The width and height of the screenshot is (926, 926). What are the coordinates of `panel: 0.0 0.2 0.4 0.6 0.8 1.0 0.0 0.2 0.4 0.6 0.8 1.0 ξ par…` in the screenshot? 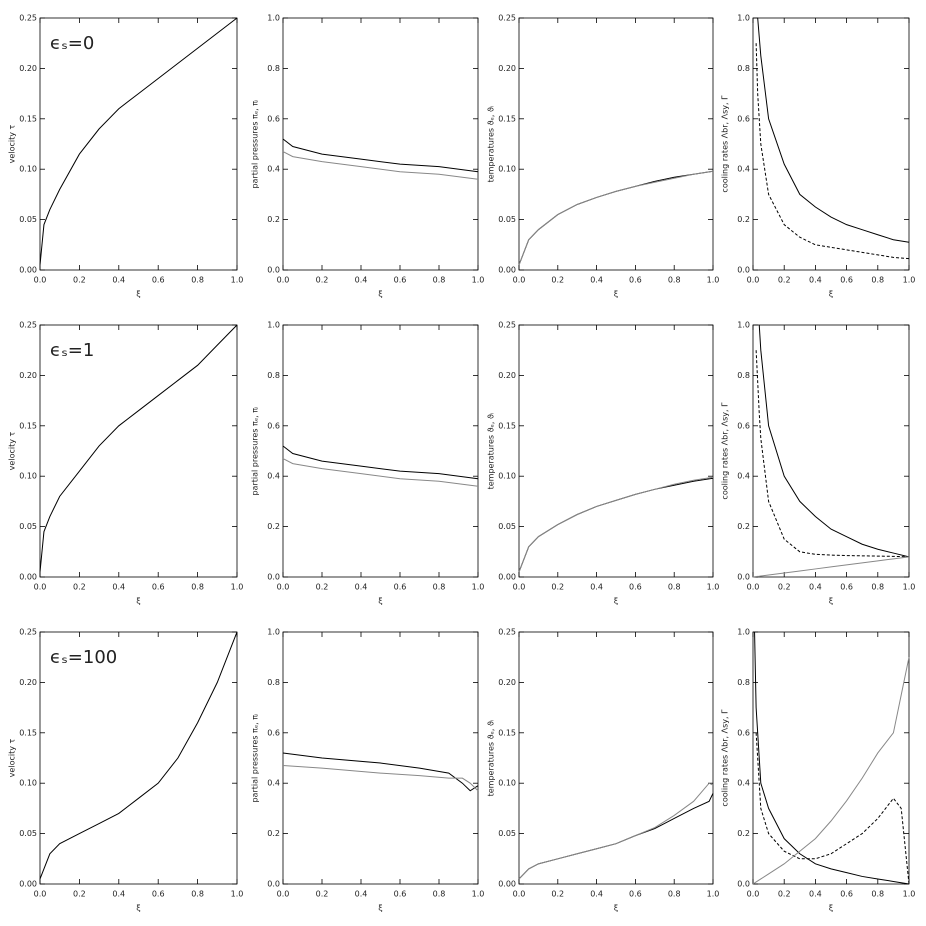 It's located at (368, 156).